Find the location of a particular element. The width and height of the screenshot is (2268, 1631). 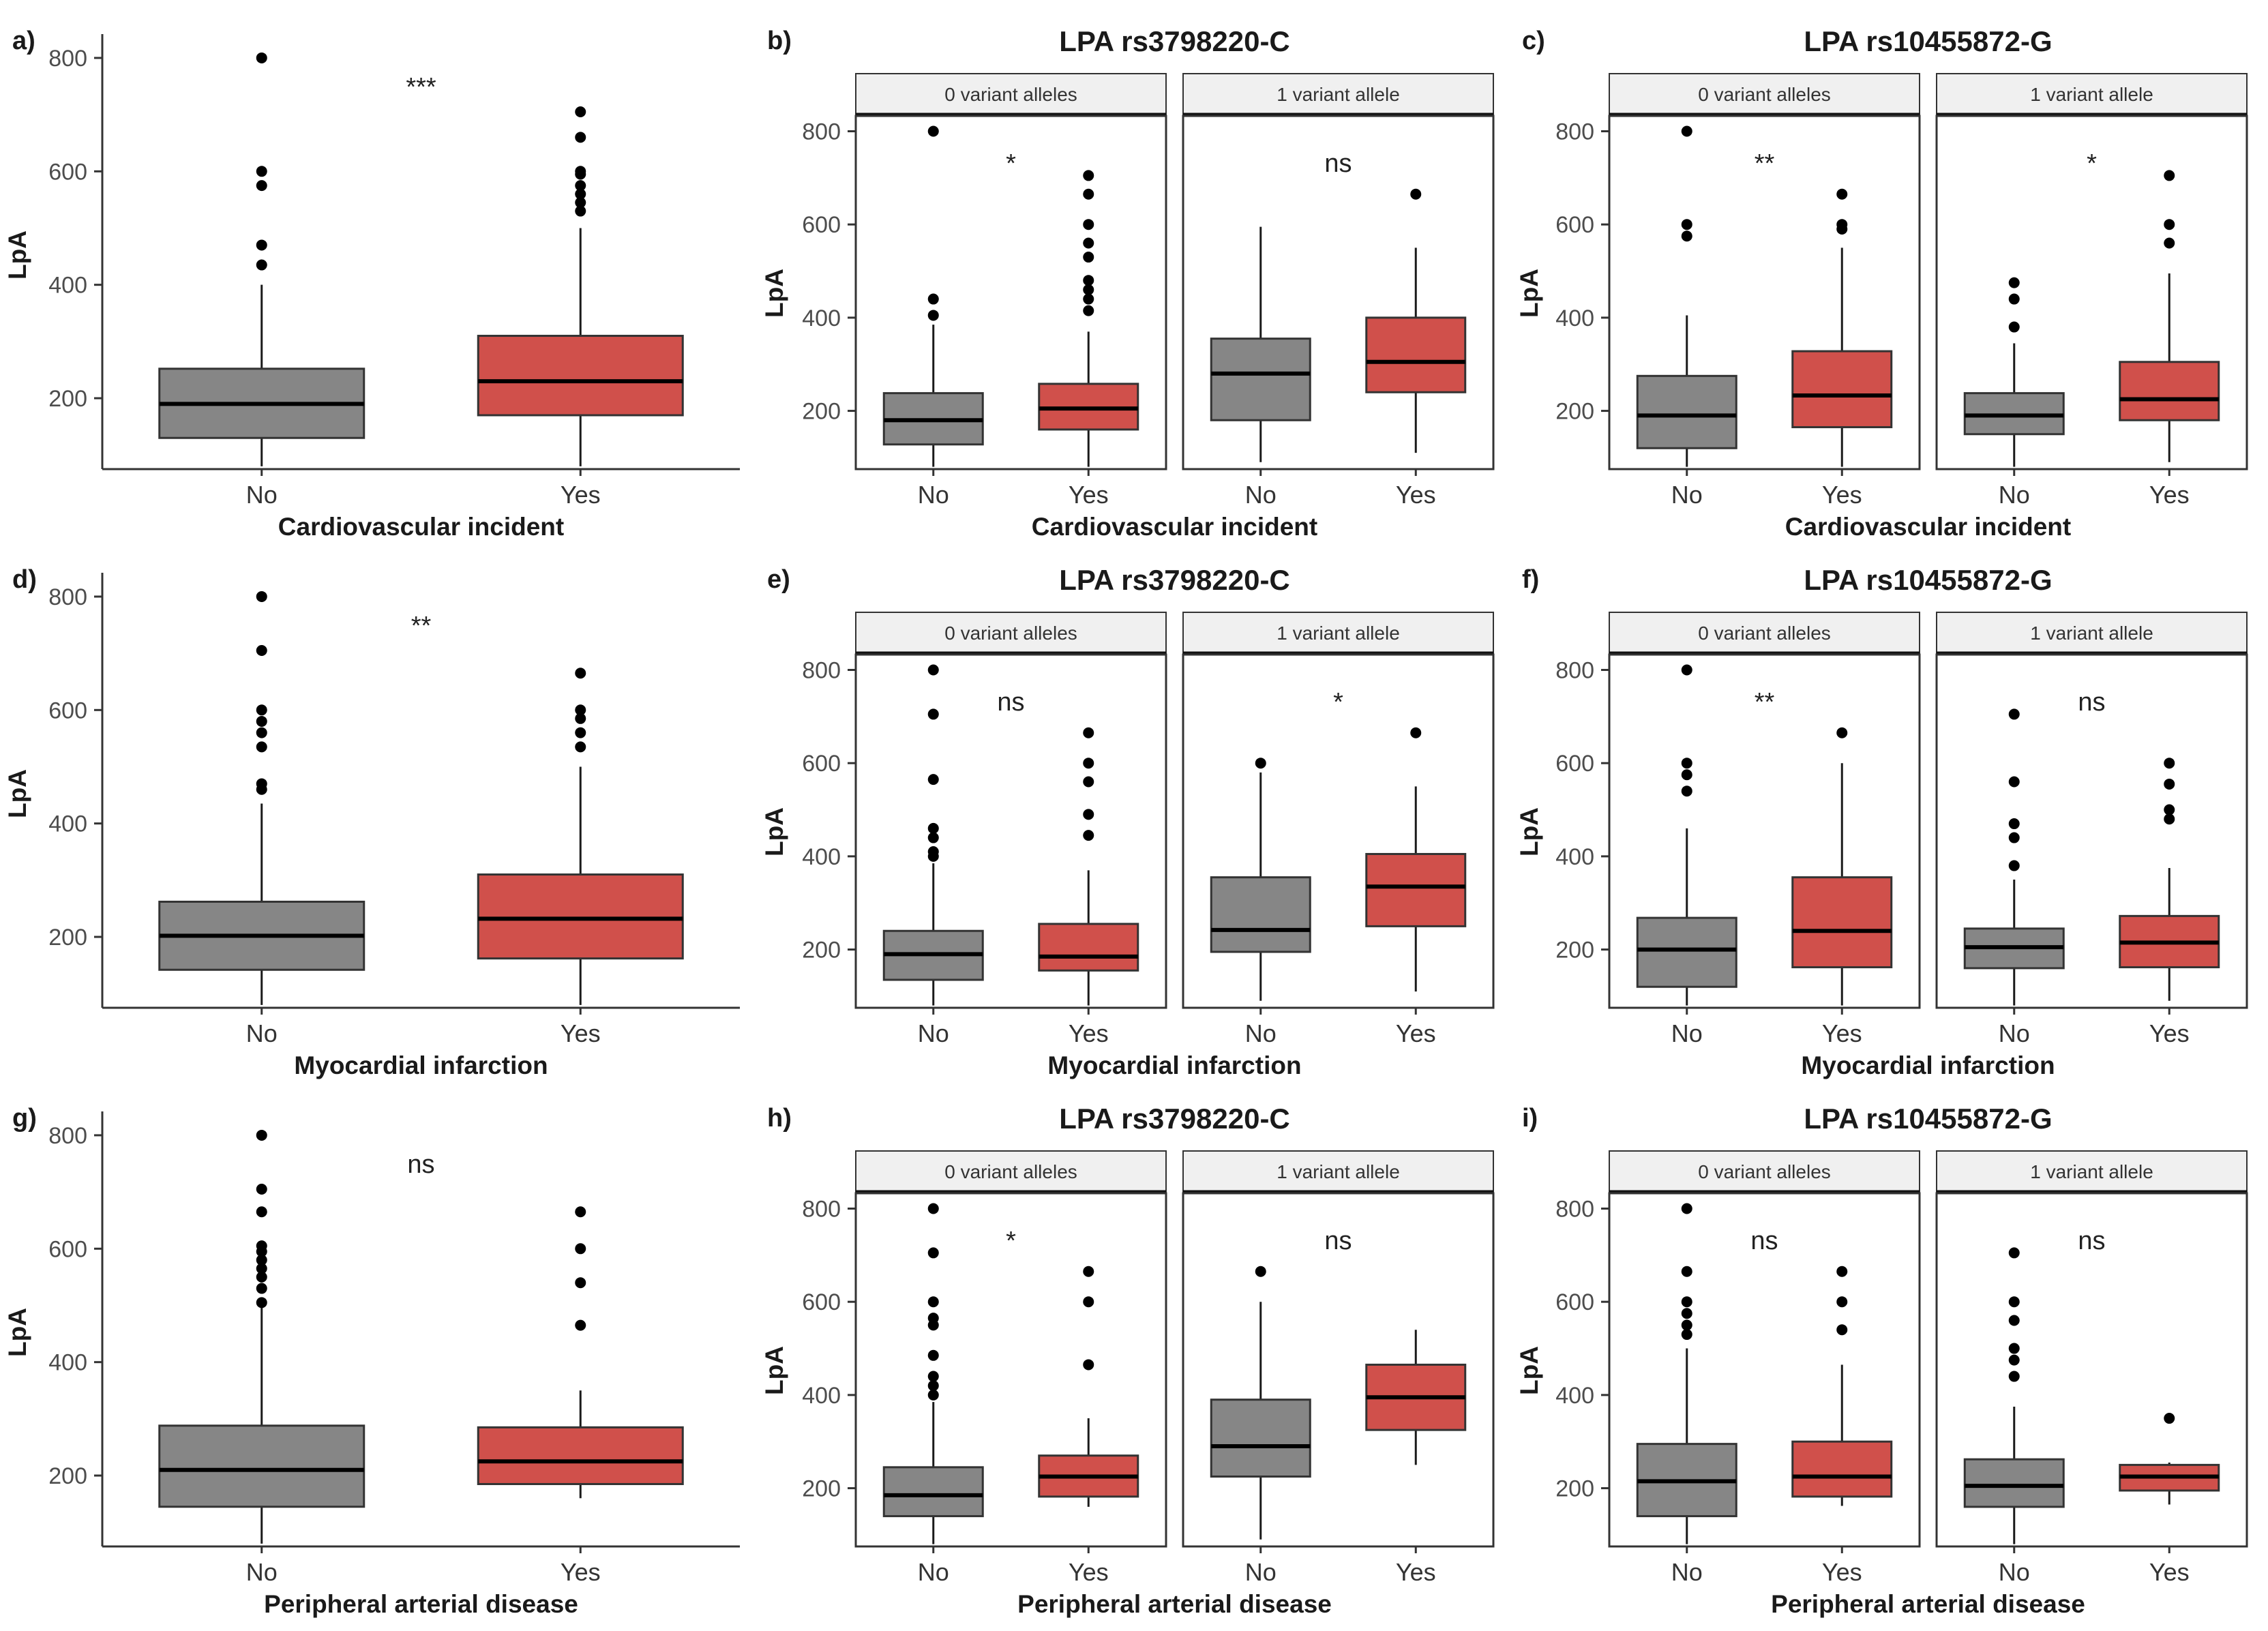

panel-letter-h: h) is located at coordinates (779, 1118).